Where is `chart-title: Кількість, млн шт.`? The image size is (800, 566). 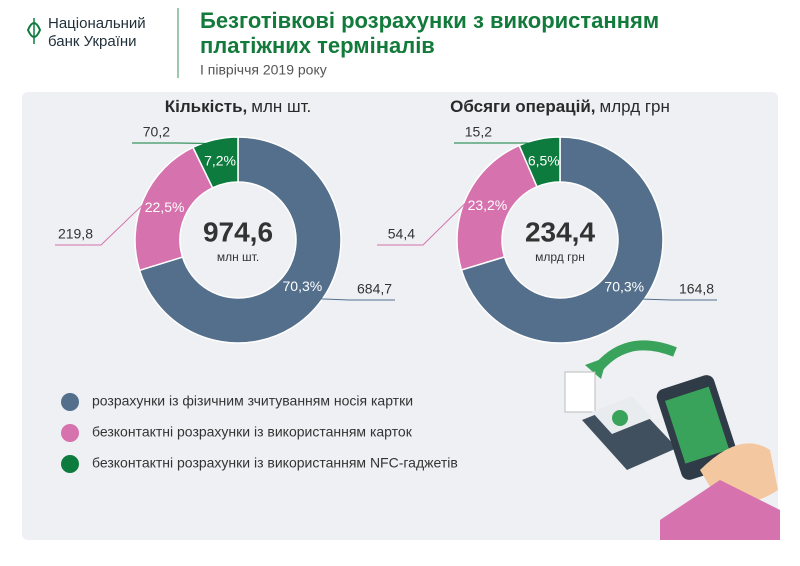
chart-title: Кількість, млн шт. is located at coordinates (238, 106).